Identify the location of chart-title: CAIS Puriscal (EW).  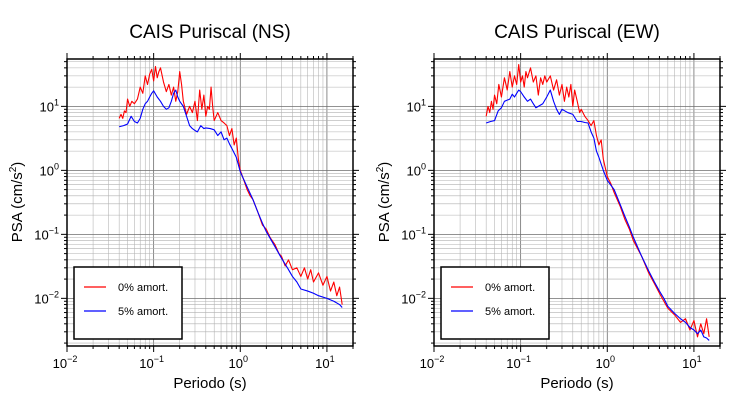
(577, 32).